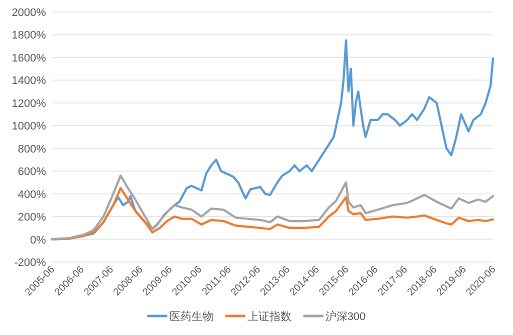 Image resolution: width=513 pixels, height=335 pixels. I want to click on y-tick-label: 1000%, so click(29, 126).